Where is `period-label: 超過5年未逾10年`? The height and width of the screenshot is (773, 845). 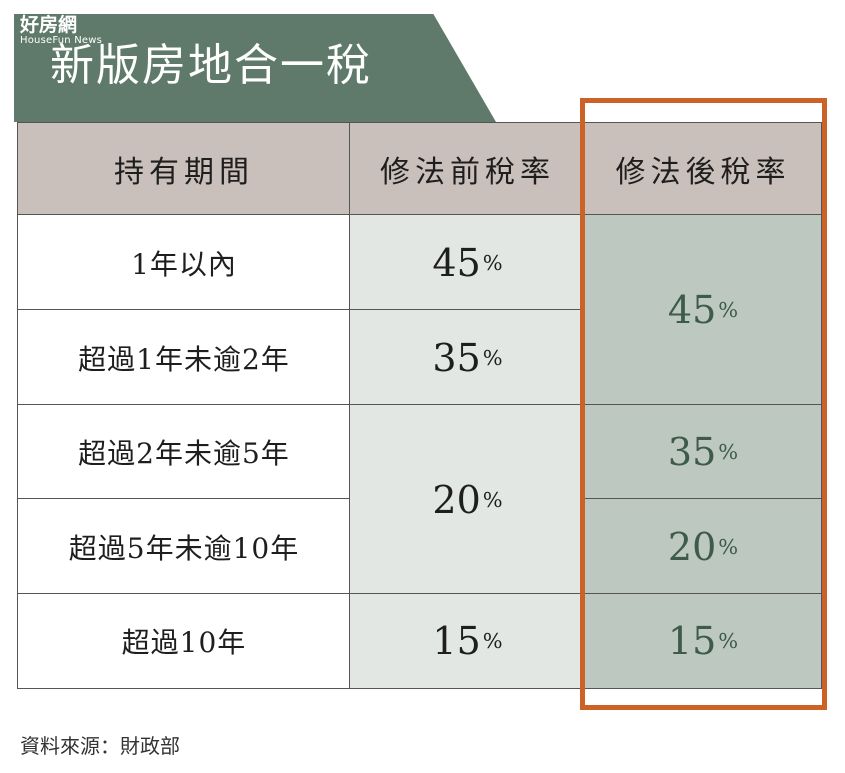
period-label: 超過5年未逾10年 is located at coordinates (184, 548).